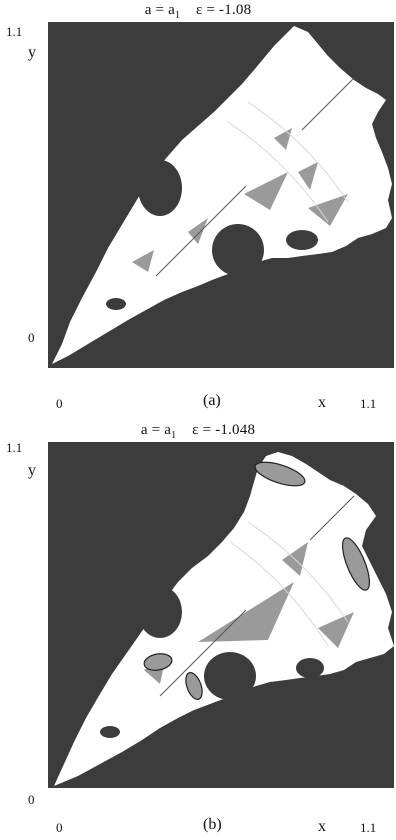 The height and width of the screenshot is (840, 396). What do you see at coordinates (212, 400) in the screenshot?
I see `panel-a-label: (a)` at bounding box center [212, 400].